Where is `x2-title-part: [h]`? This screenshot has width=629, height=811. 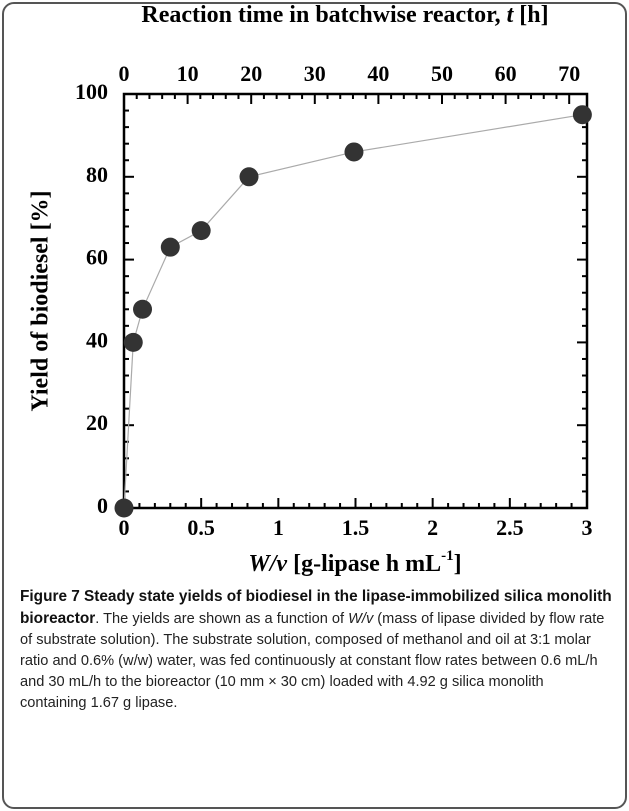
x2-title-part: [h] is located at coordinates (530, 15).